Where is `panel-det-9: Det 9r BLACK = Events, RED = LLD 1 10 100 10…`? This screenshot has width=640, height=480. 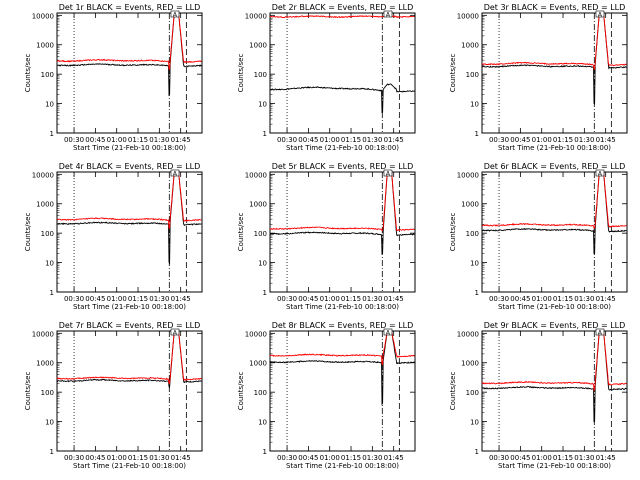 panel-det-9: Det 9r BLACK = Events, RED = LLD 1 10 100 10… is located at coordinates (538, 395).